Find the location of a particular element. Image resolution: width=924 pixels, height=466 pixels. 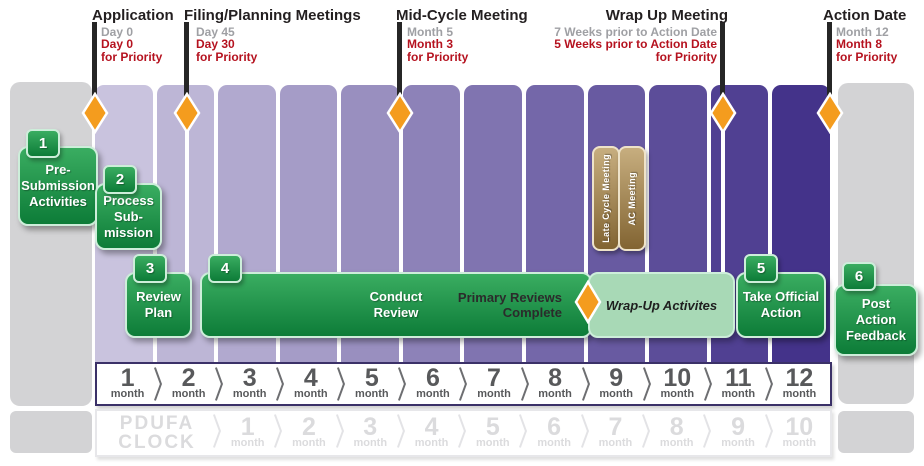

month-cell: 8 month is located at coordinates (555, 384).